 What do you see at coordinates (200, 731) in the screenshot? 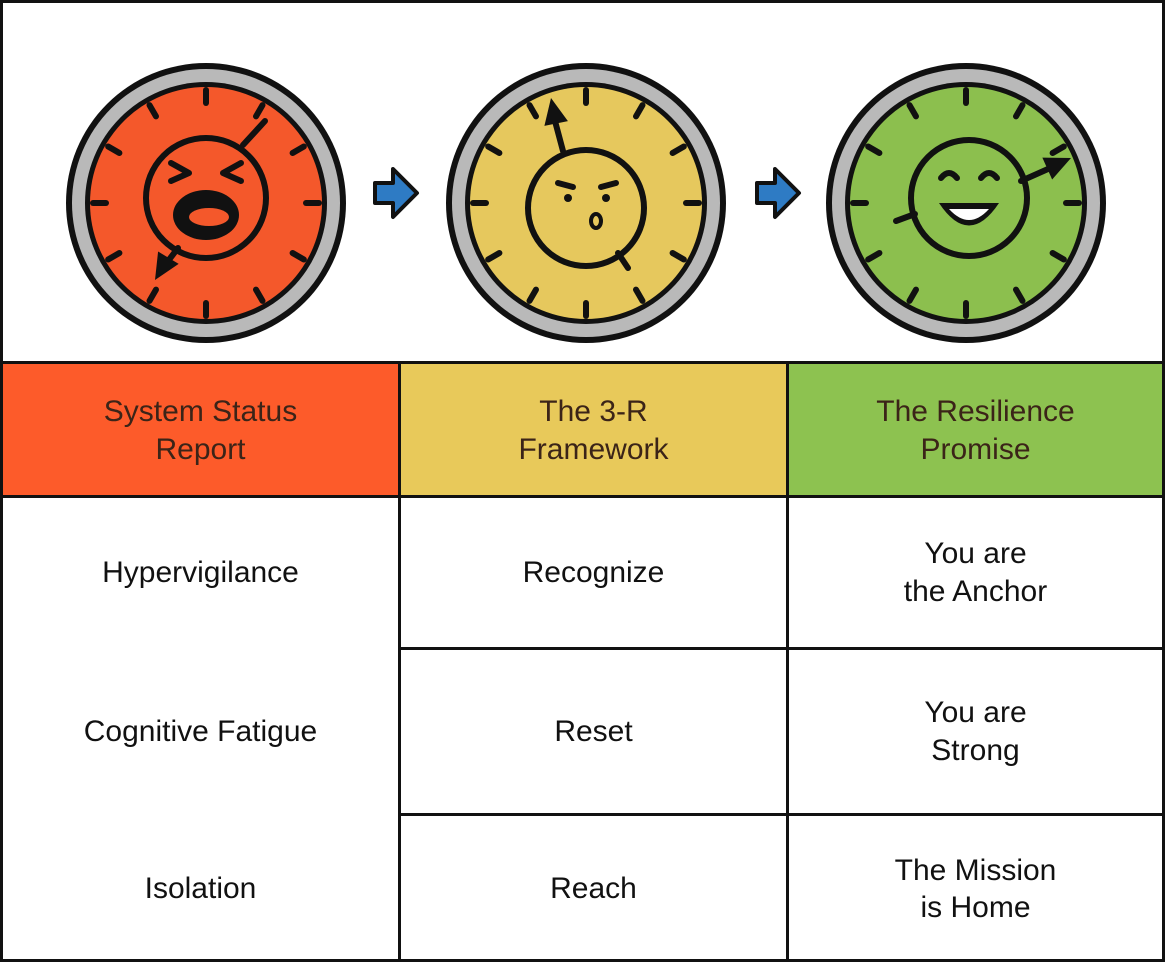
I see `status-cell: Cognitive Fatigue` at bounding box center [200, 731].